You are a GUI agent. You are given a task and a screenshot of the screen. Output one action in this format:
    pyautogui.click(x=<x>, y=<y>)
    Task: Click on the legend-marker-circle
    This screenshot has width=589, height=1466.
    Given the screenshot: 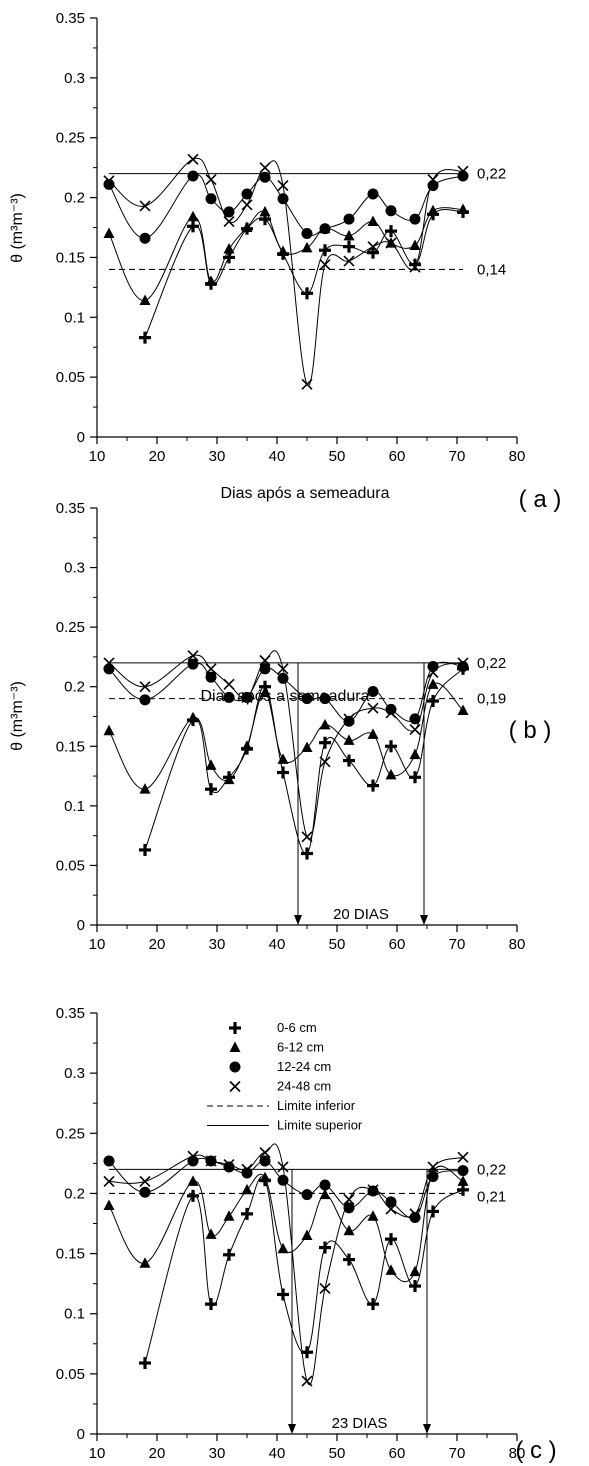 What is the action you would take?
    pyautogui.click(x=235, y=1067)
    